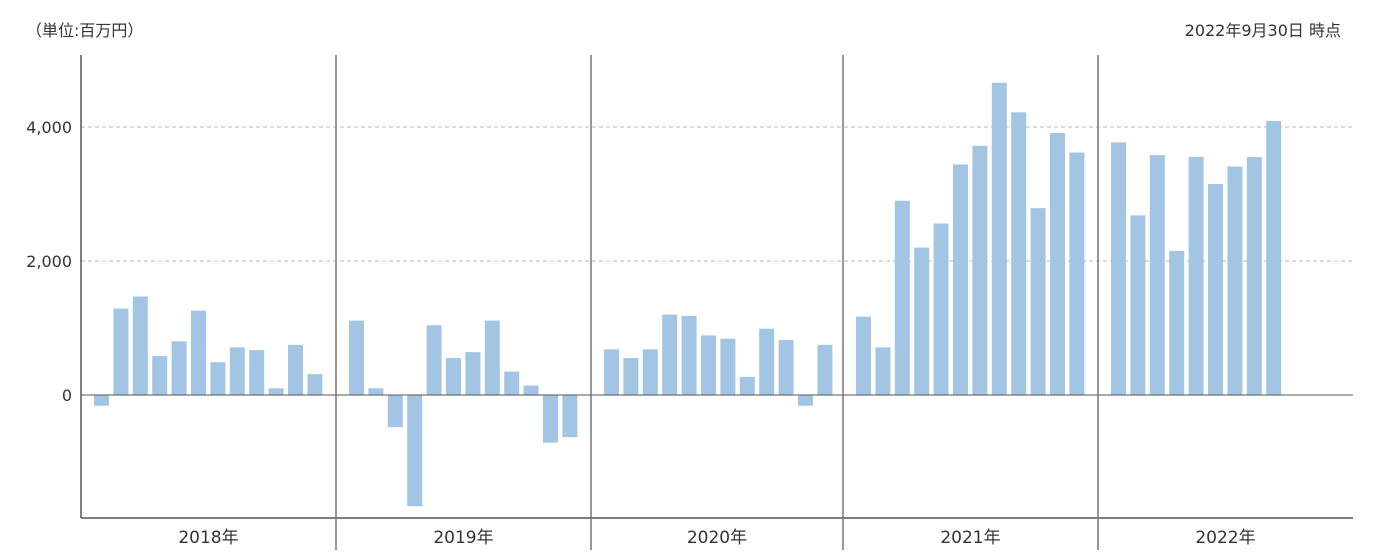  Describe the element at coordinates (805, 400) in the screenshot. I see `bar-2020年-11` at that location.